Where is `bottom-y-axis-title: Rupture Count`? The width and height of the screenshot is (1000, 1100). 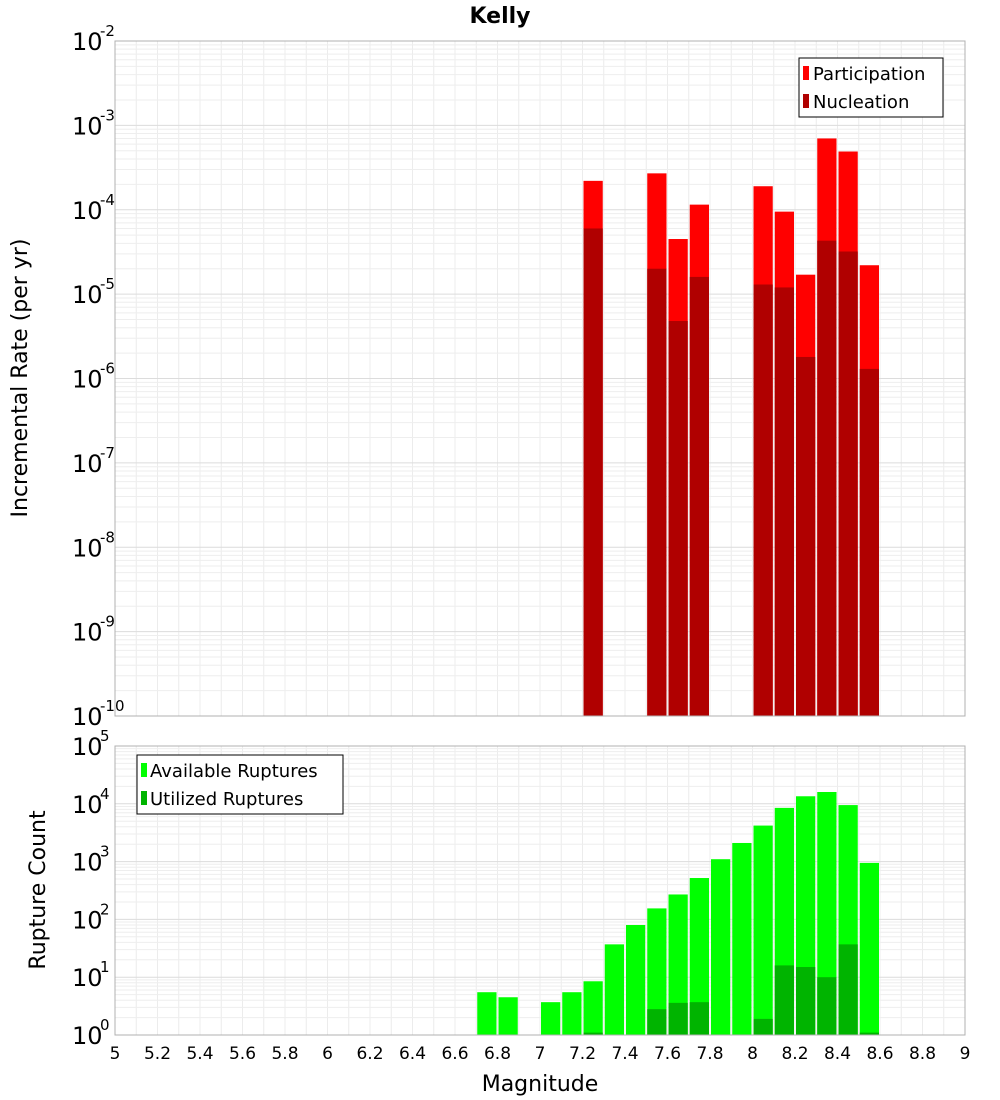 bottom-y-axis-title: Rupture Count is located at coordinates (38, 890).